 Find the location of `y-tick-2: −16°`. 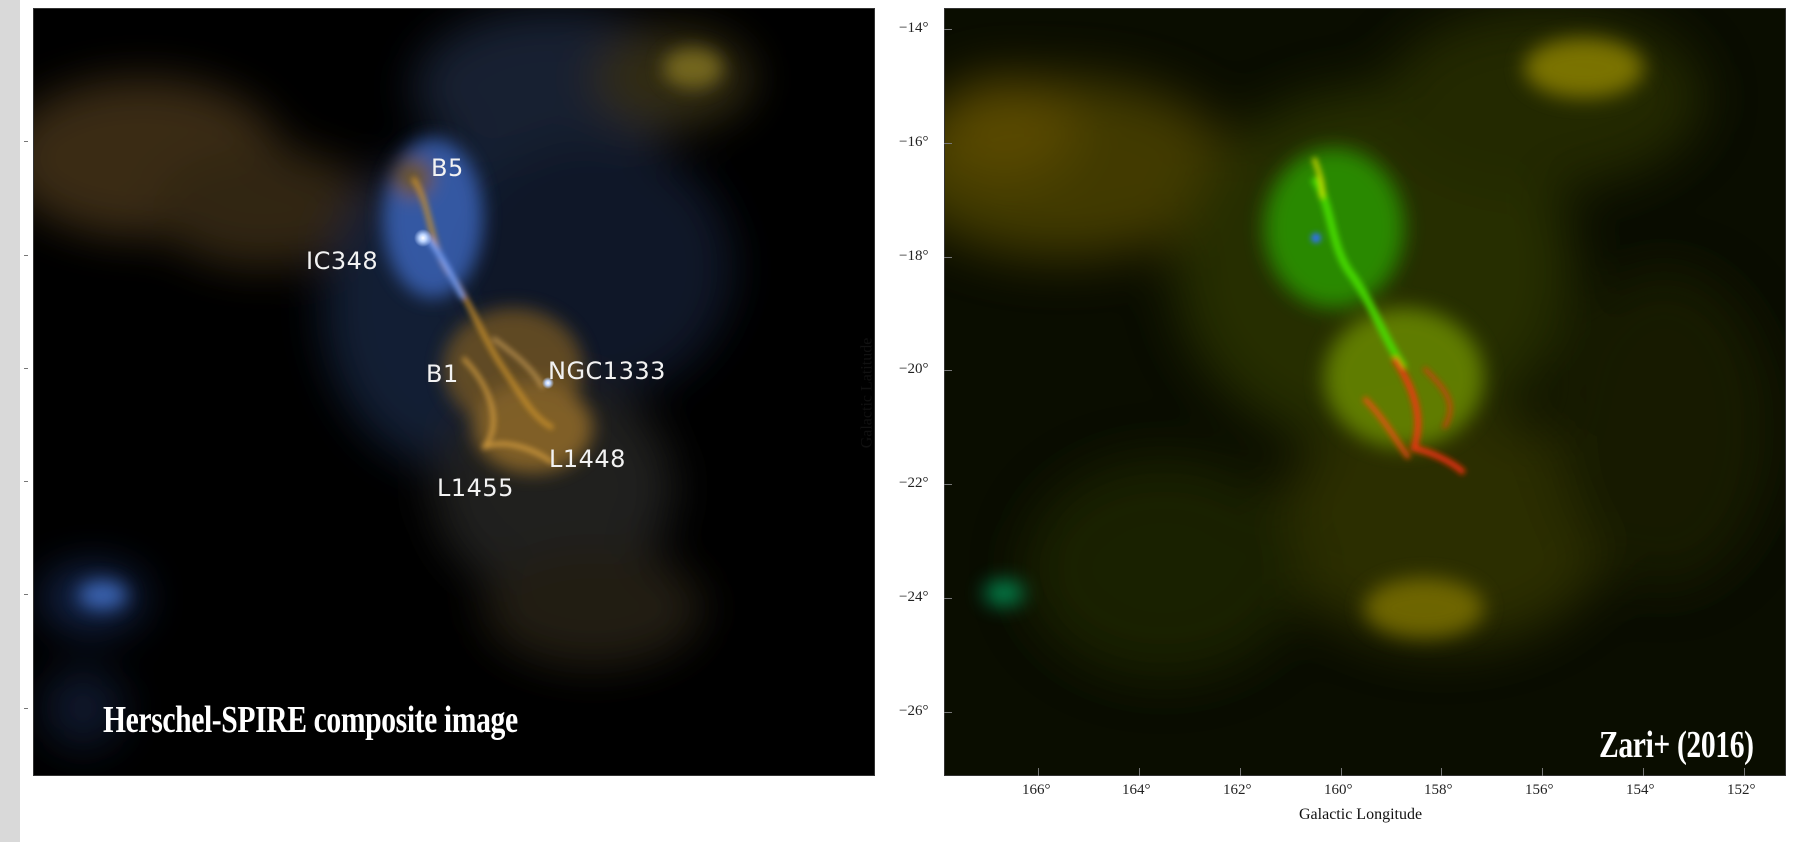

y-tick-2: −16° is located at coordinates (914, 142).